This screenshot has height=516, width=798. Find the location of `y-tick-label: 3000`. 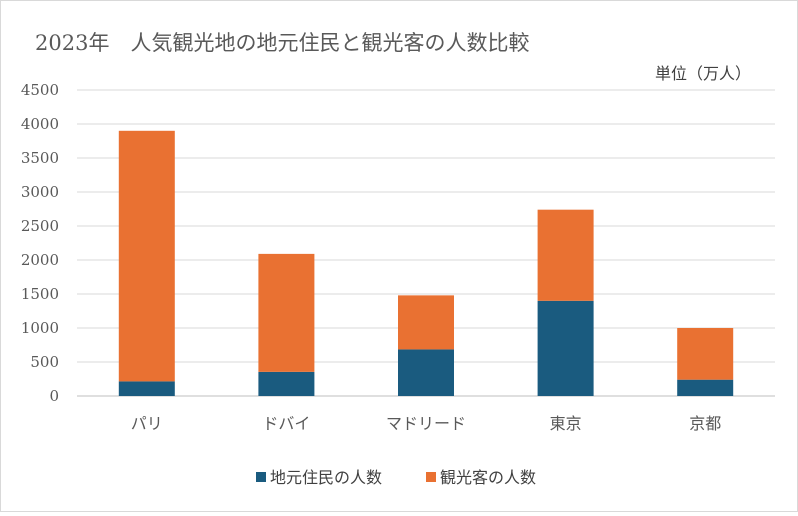

y-tick-label: 3000 is located at coordinates (40, 192).